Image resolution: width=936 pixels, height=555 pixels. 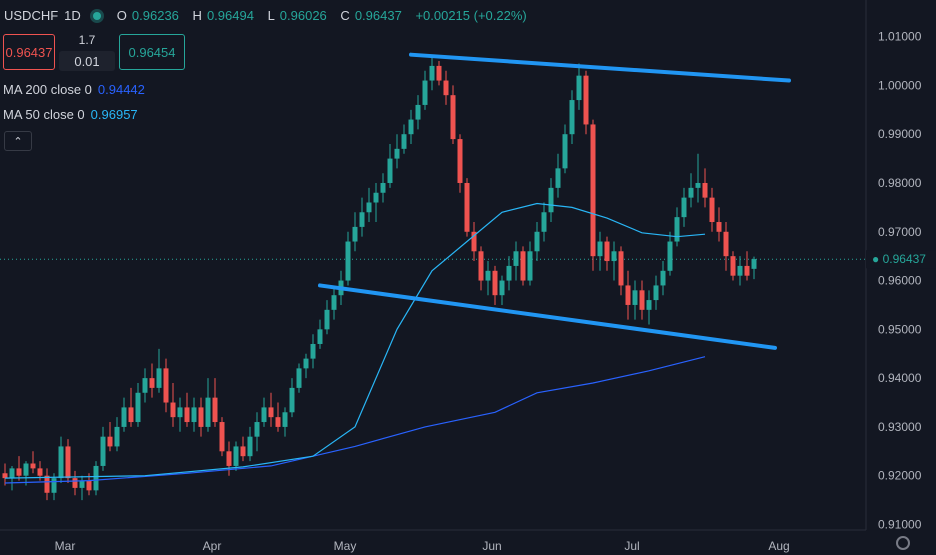 I want to click on y-tick-label: 0.93000, so click(x=900, y=427).